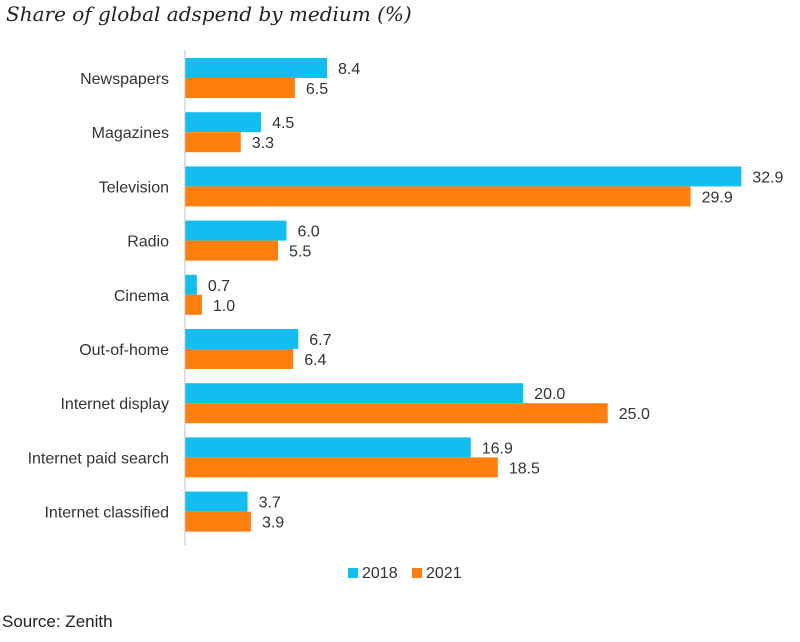  I want to click on category-label: Radio, so click(148, 242).